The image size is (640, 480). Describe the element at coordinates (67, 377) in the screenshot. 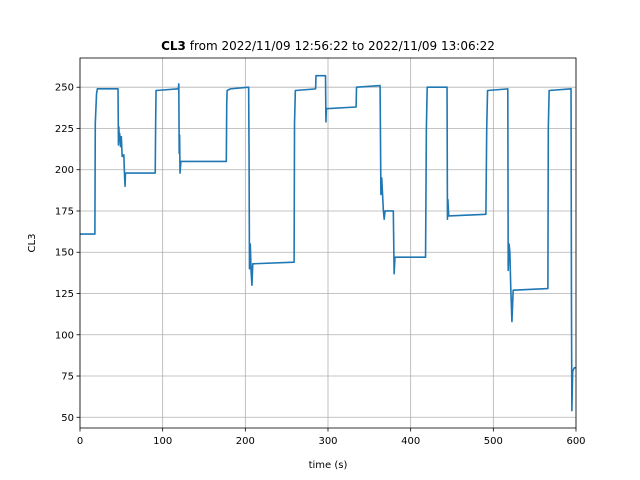

I see `y-tick-label: 75` at that location.